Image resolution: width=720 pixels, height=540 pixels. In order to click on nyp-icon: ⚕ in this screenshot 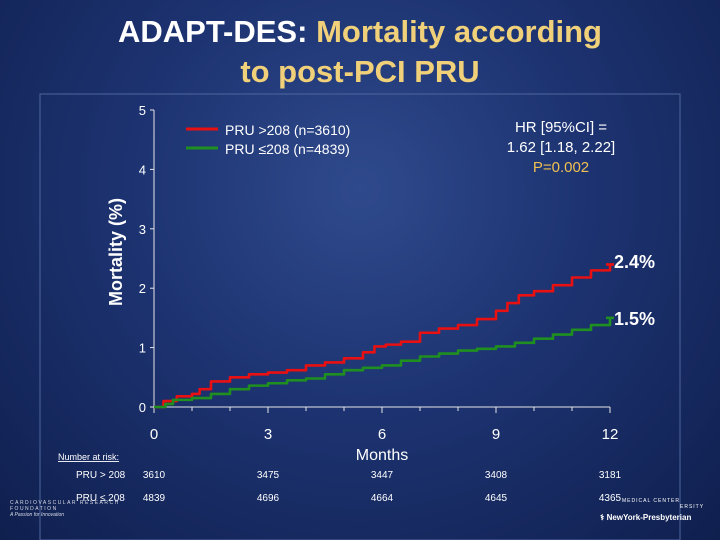, I will do `click(602, 517)`.